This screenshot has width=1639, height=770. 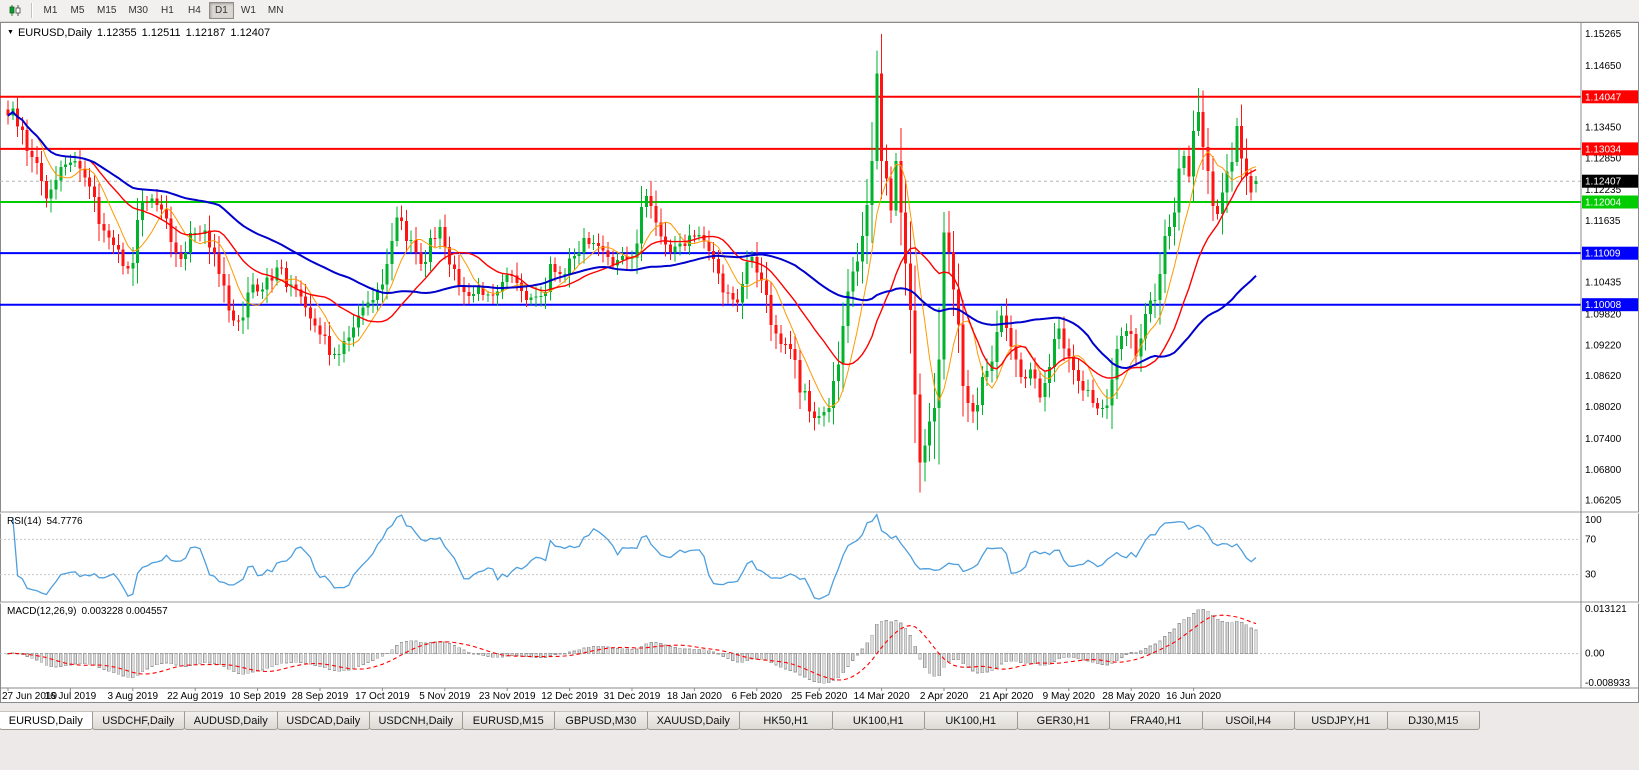 I want to click on rsi-line, so click(x=634, y=556).